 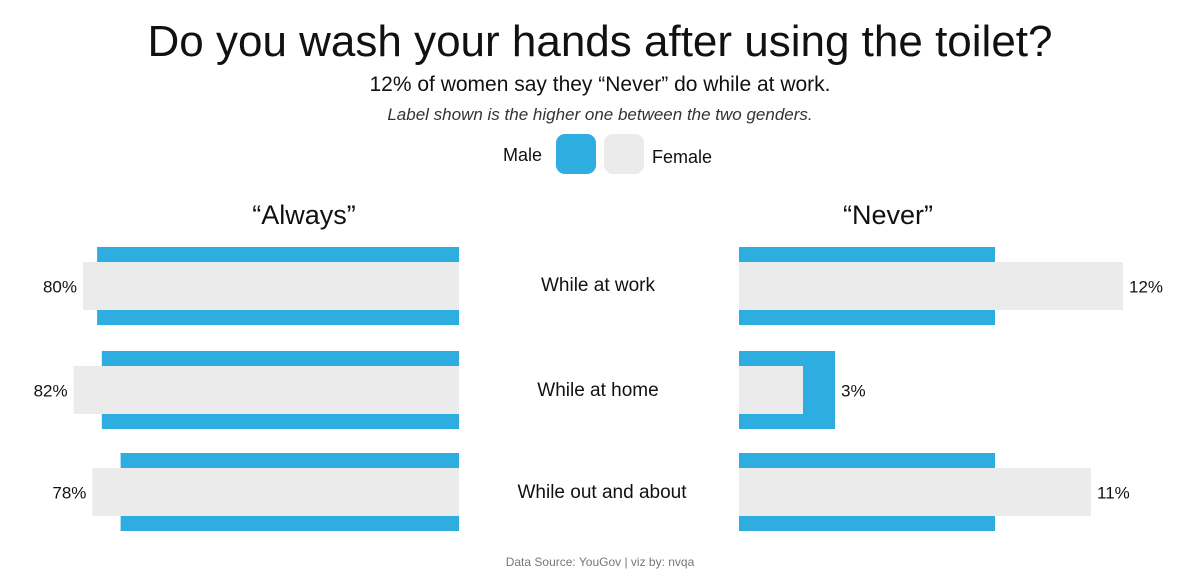 I want to click on value-label-never-out: 11%, so click(x=1113, y=492).